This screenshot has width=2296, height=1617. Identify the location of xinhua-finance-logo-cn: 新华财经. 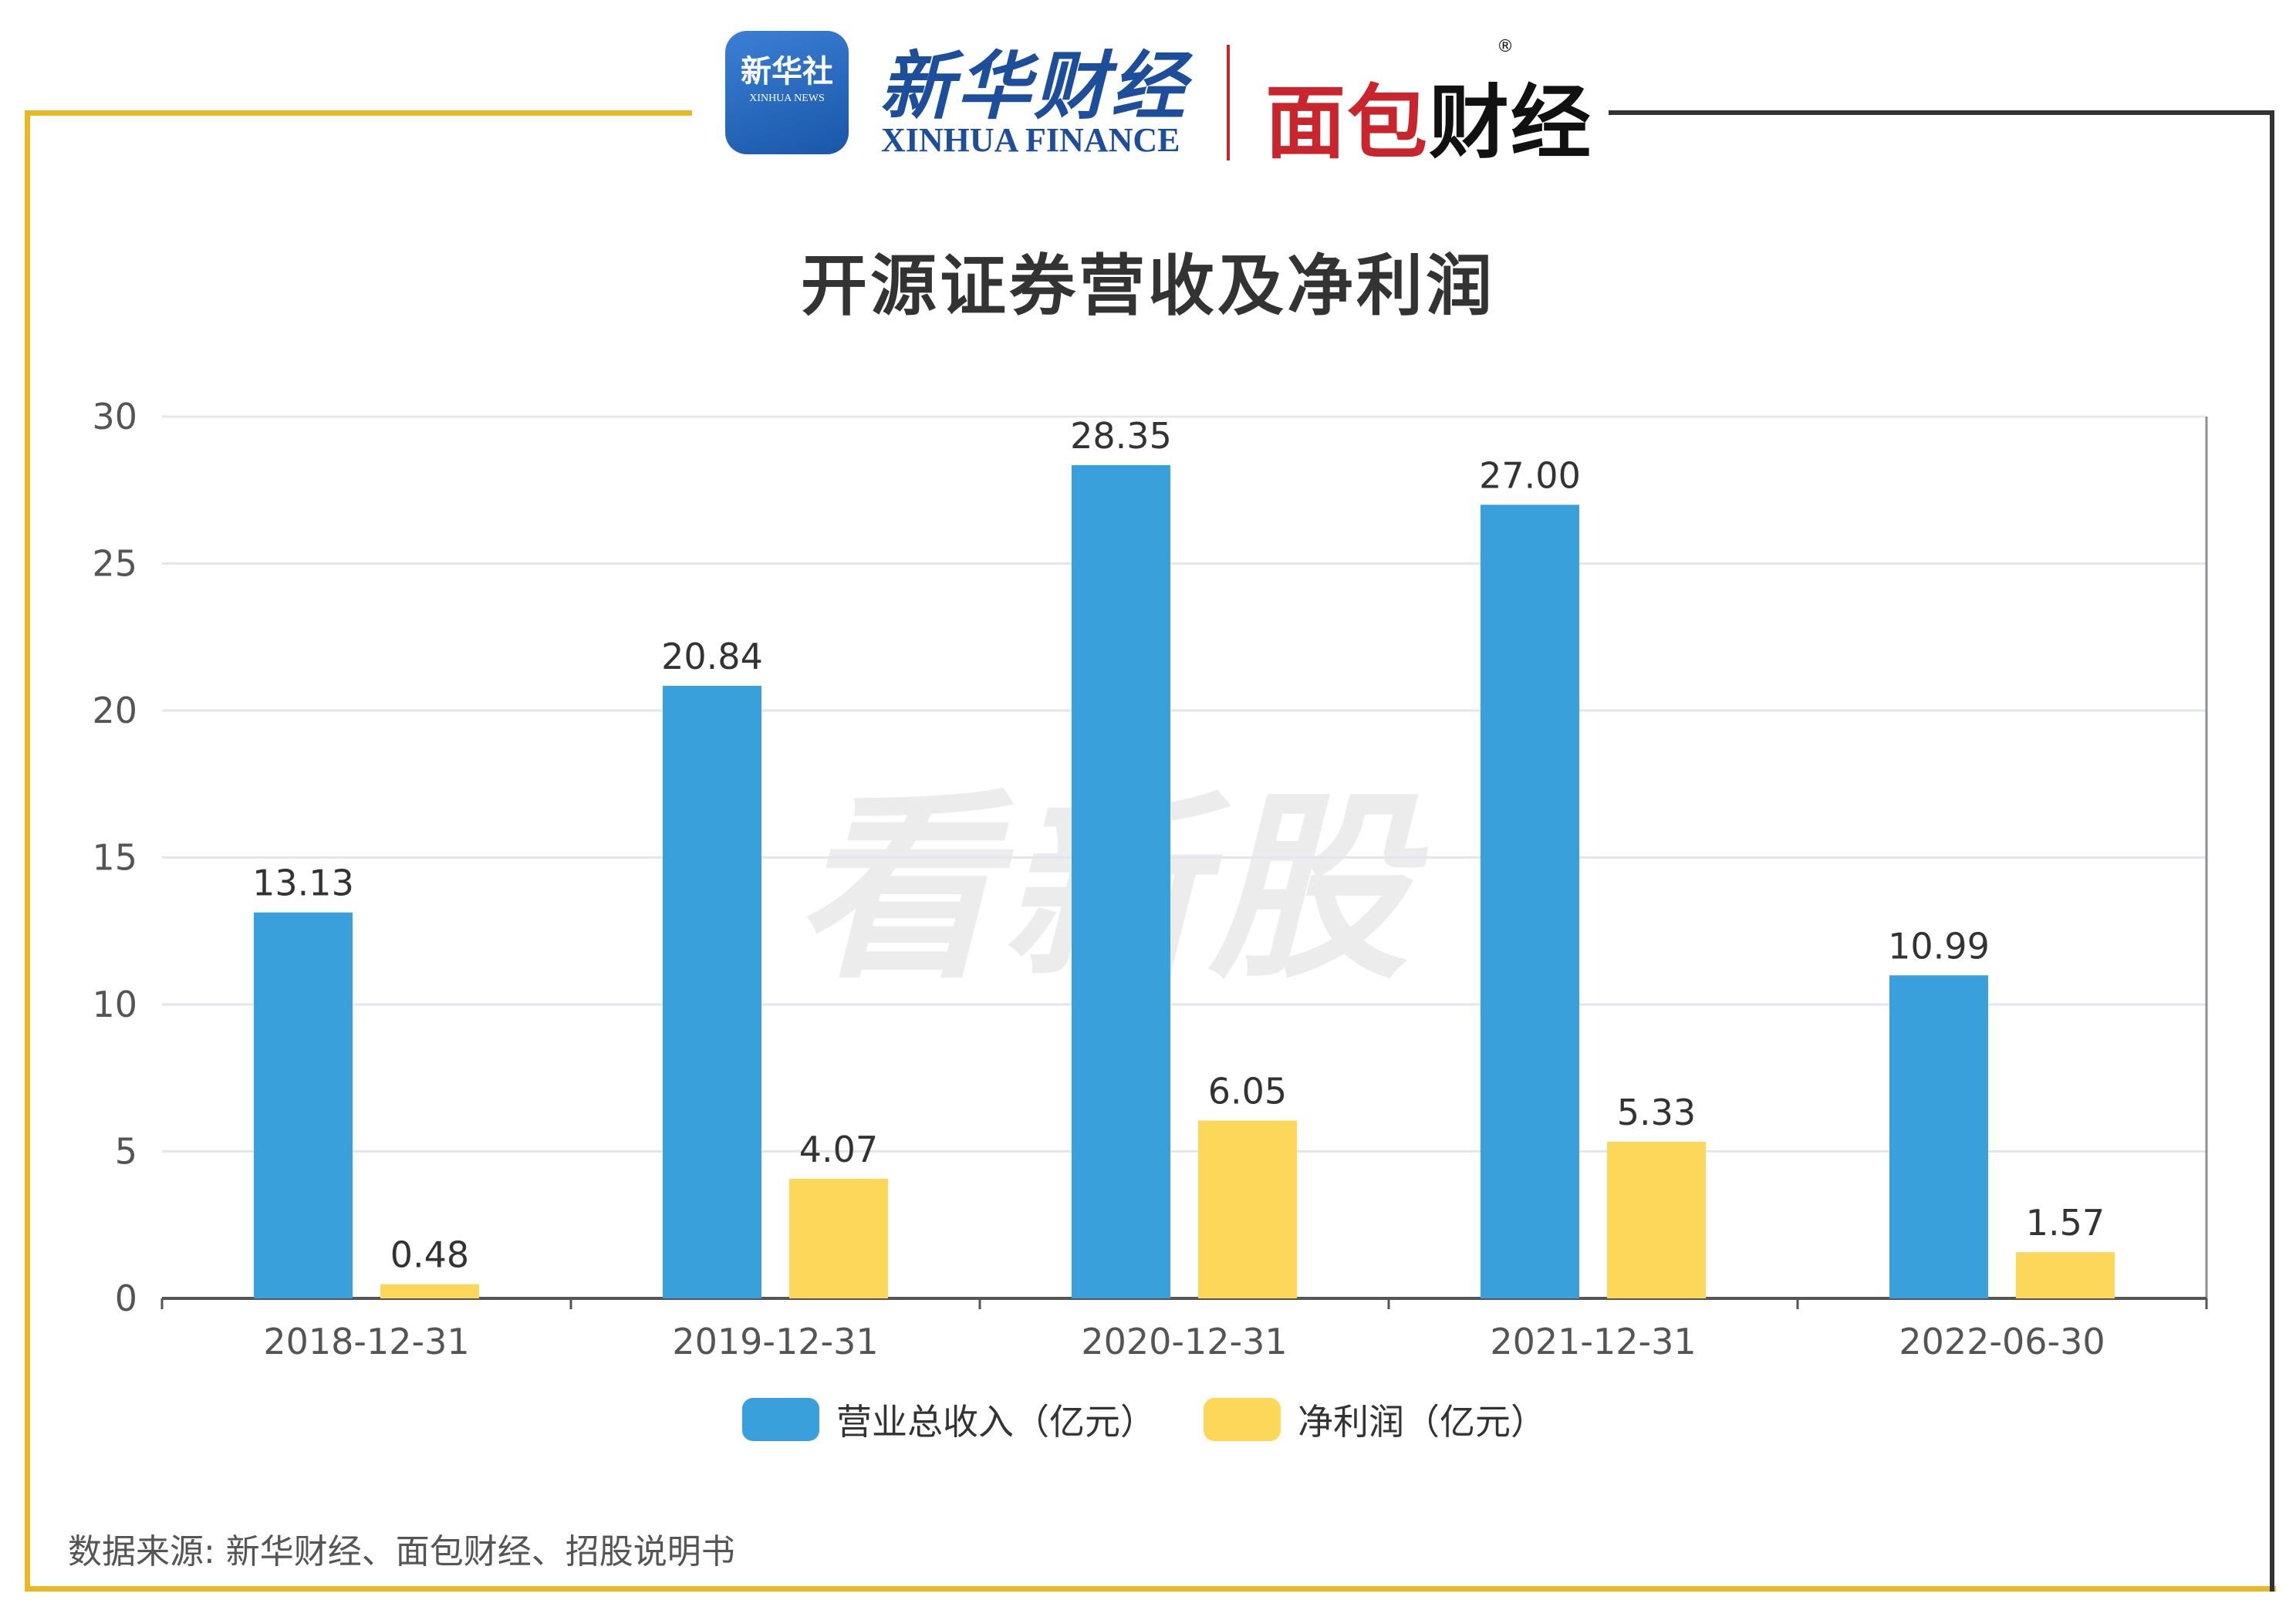
(1034, 86).